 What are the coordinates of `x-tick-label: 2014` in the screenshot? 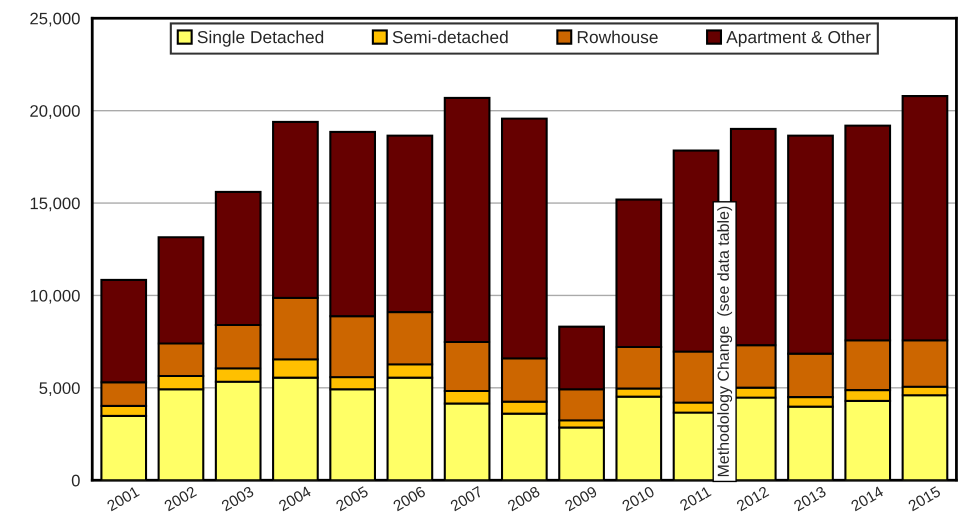 It's located at (867, 499).